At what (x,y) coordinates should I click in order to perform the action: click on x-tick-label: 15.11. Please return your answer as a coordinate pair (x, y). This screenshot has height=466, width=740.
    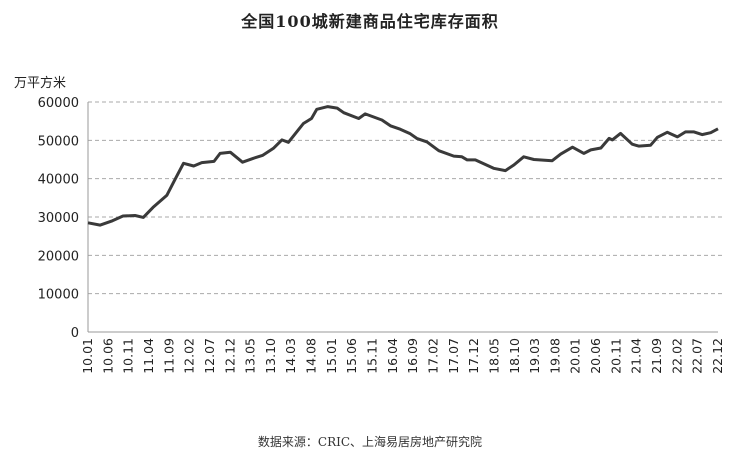
    Looking at the image, I should click on (372, 356).